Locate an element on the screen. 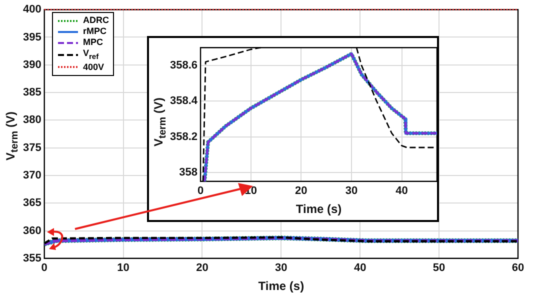 The image size is (550, 298). y-tick-label: 358 is located at coordinates (188, 172).